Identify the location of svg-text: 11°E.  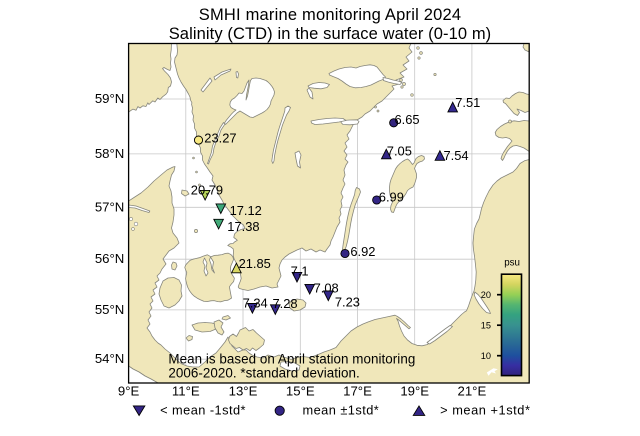
(186, 390).